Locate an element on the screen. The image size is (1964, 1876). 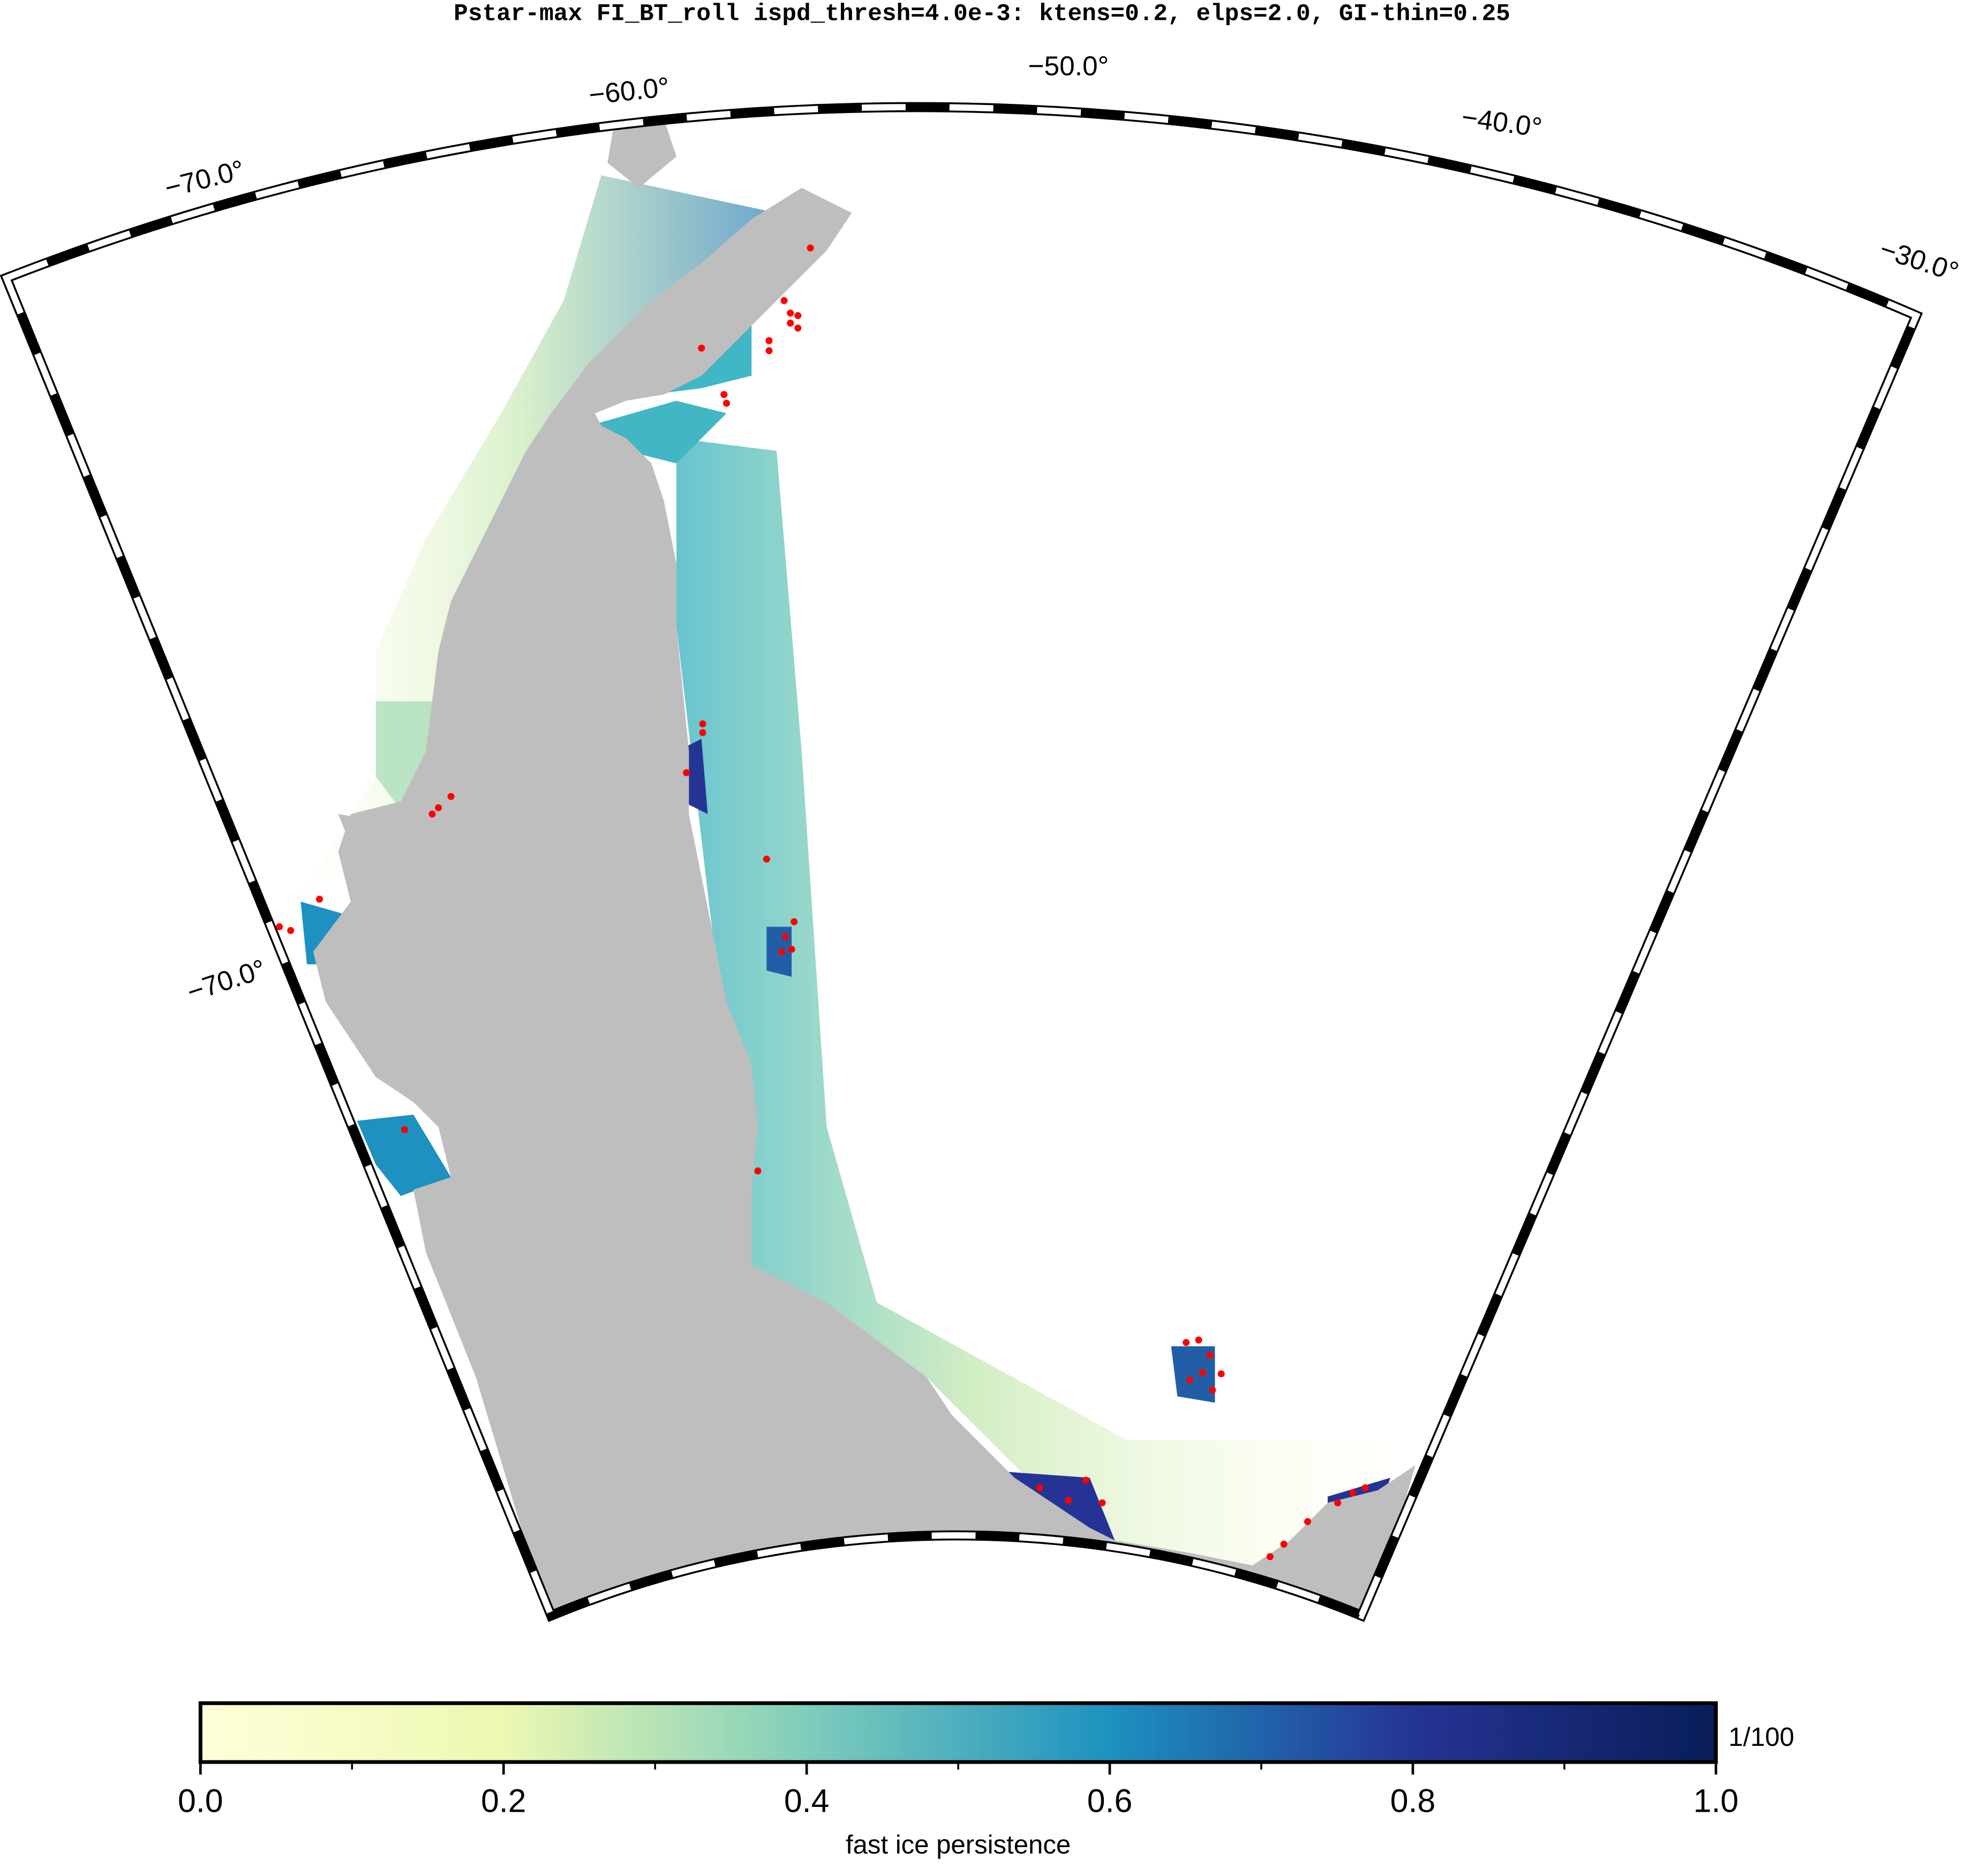
colorbar-tick-label: 0.2 is located at coordinates (503, 1801).